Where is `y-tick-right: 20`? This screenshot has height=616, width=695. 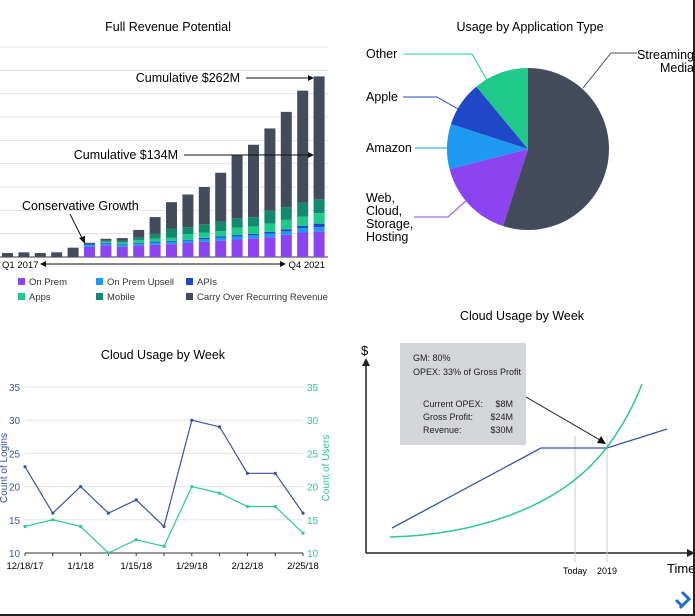
y-tick-right: 20 is located at coordinates (313, 488).